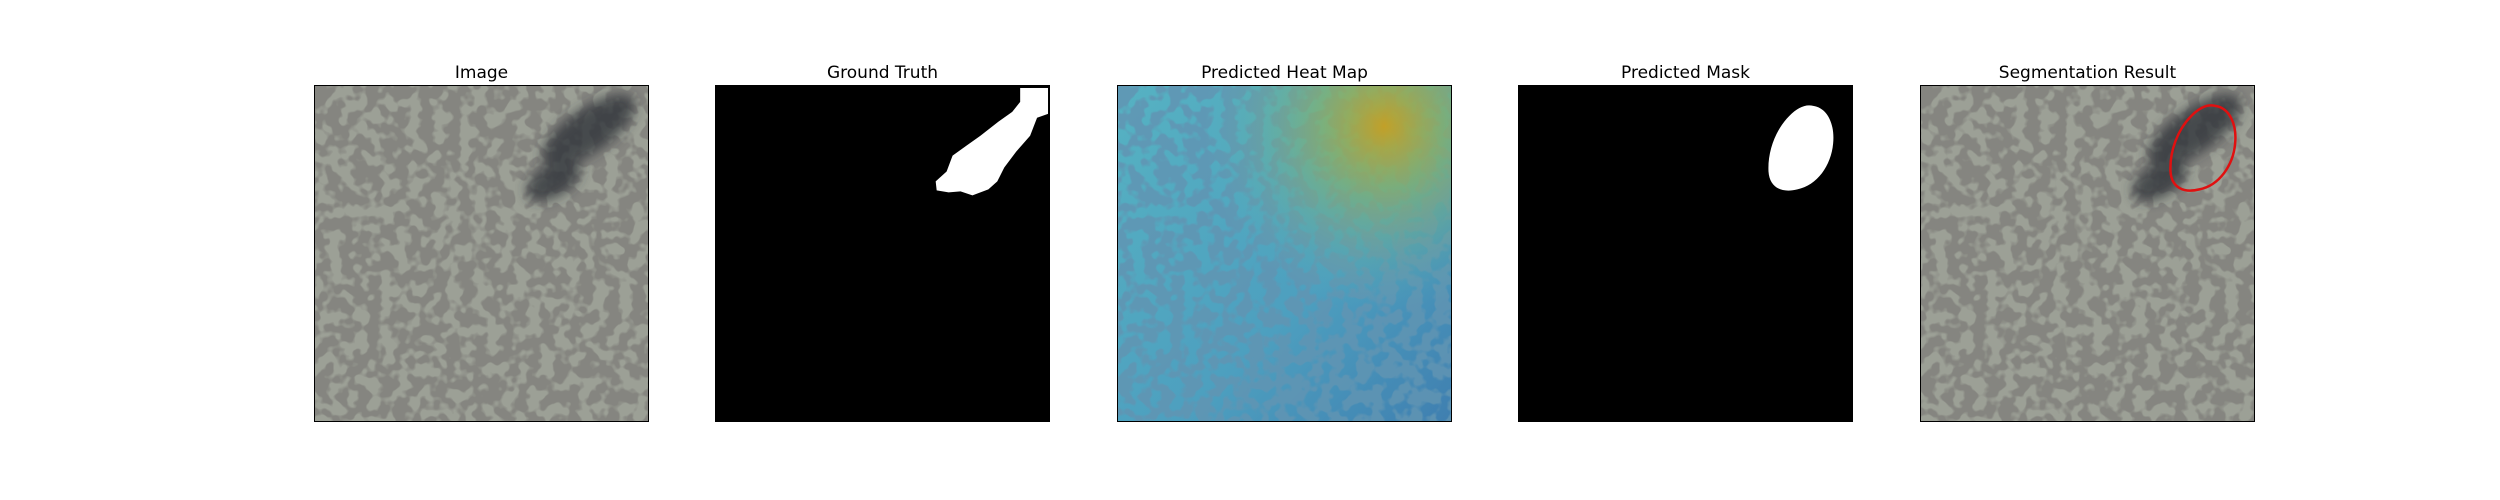  What do you see at coordinates (1284, 253) in the screenshot?
I see `predicted-heat-map` at bounding box center [1284, 253].